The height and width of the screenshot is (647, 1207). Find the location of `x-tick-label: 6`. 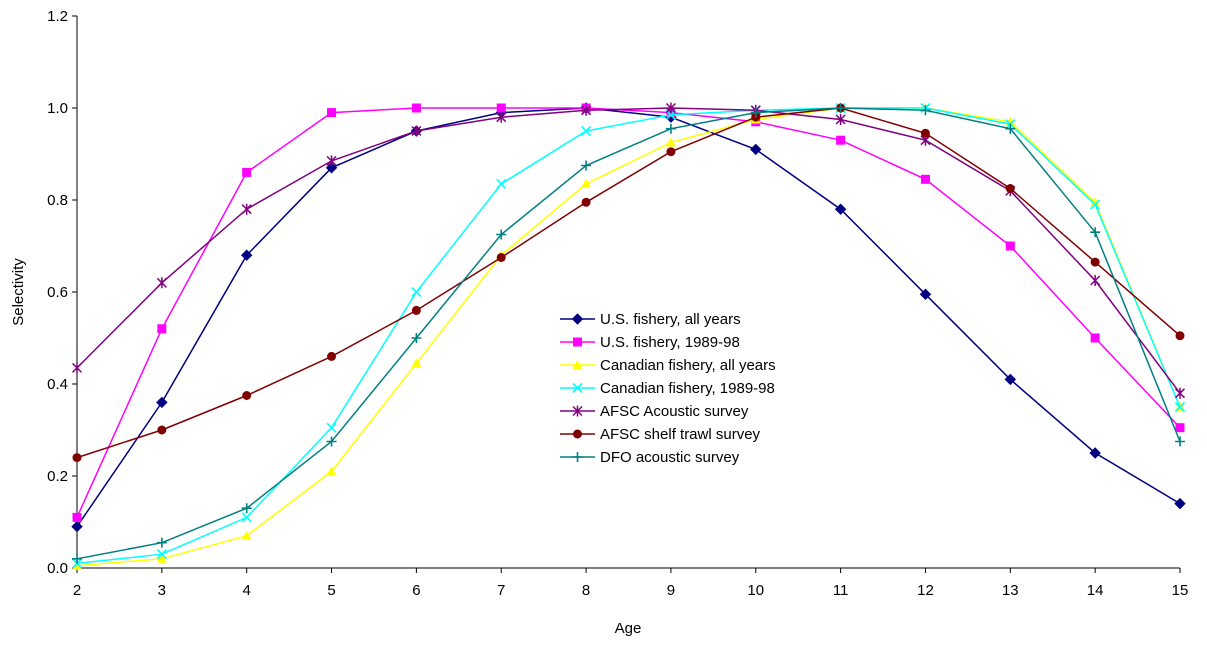

x-tick-label: 6 is located at coordinates (416, 590).